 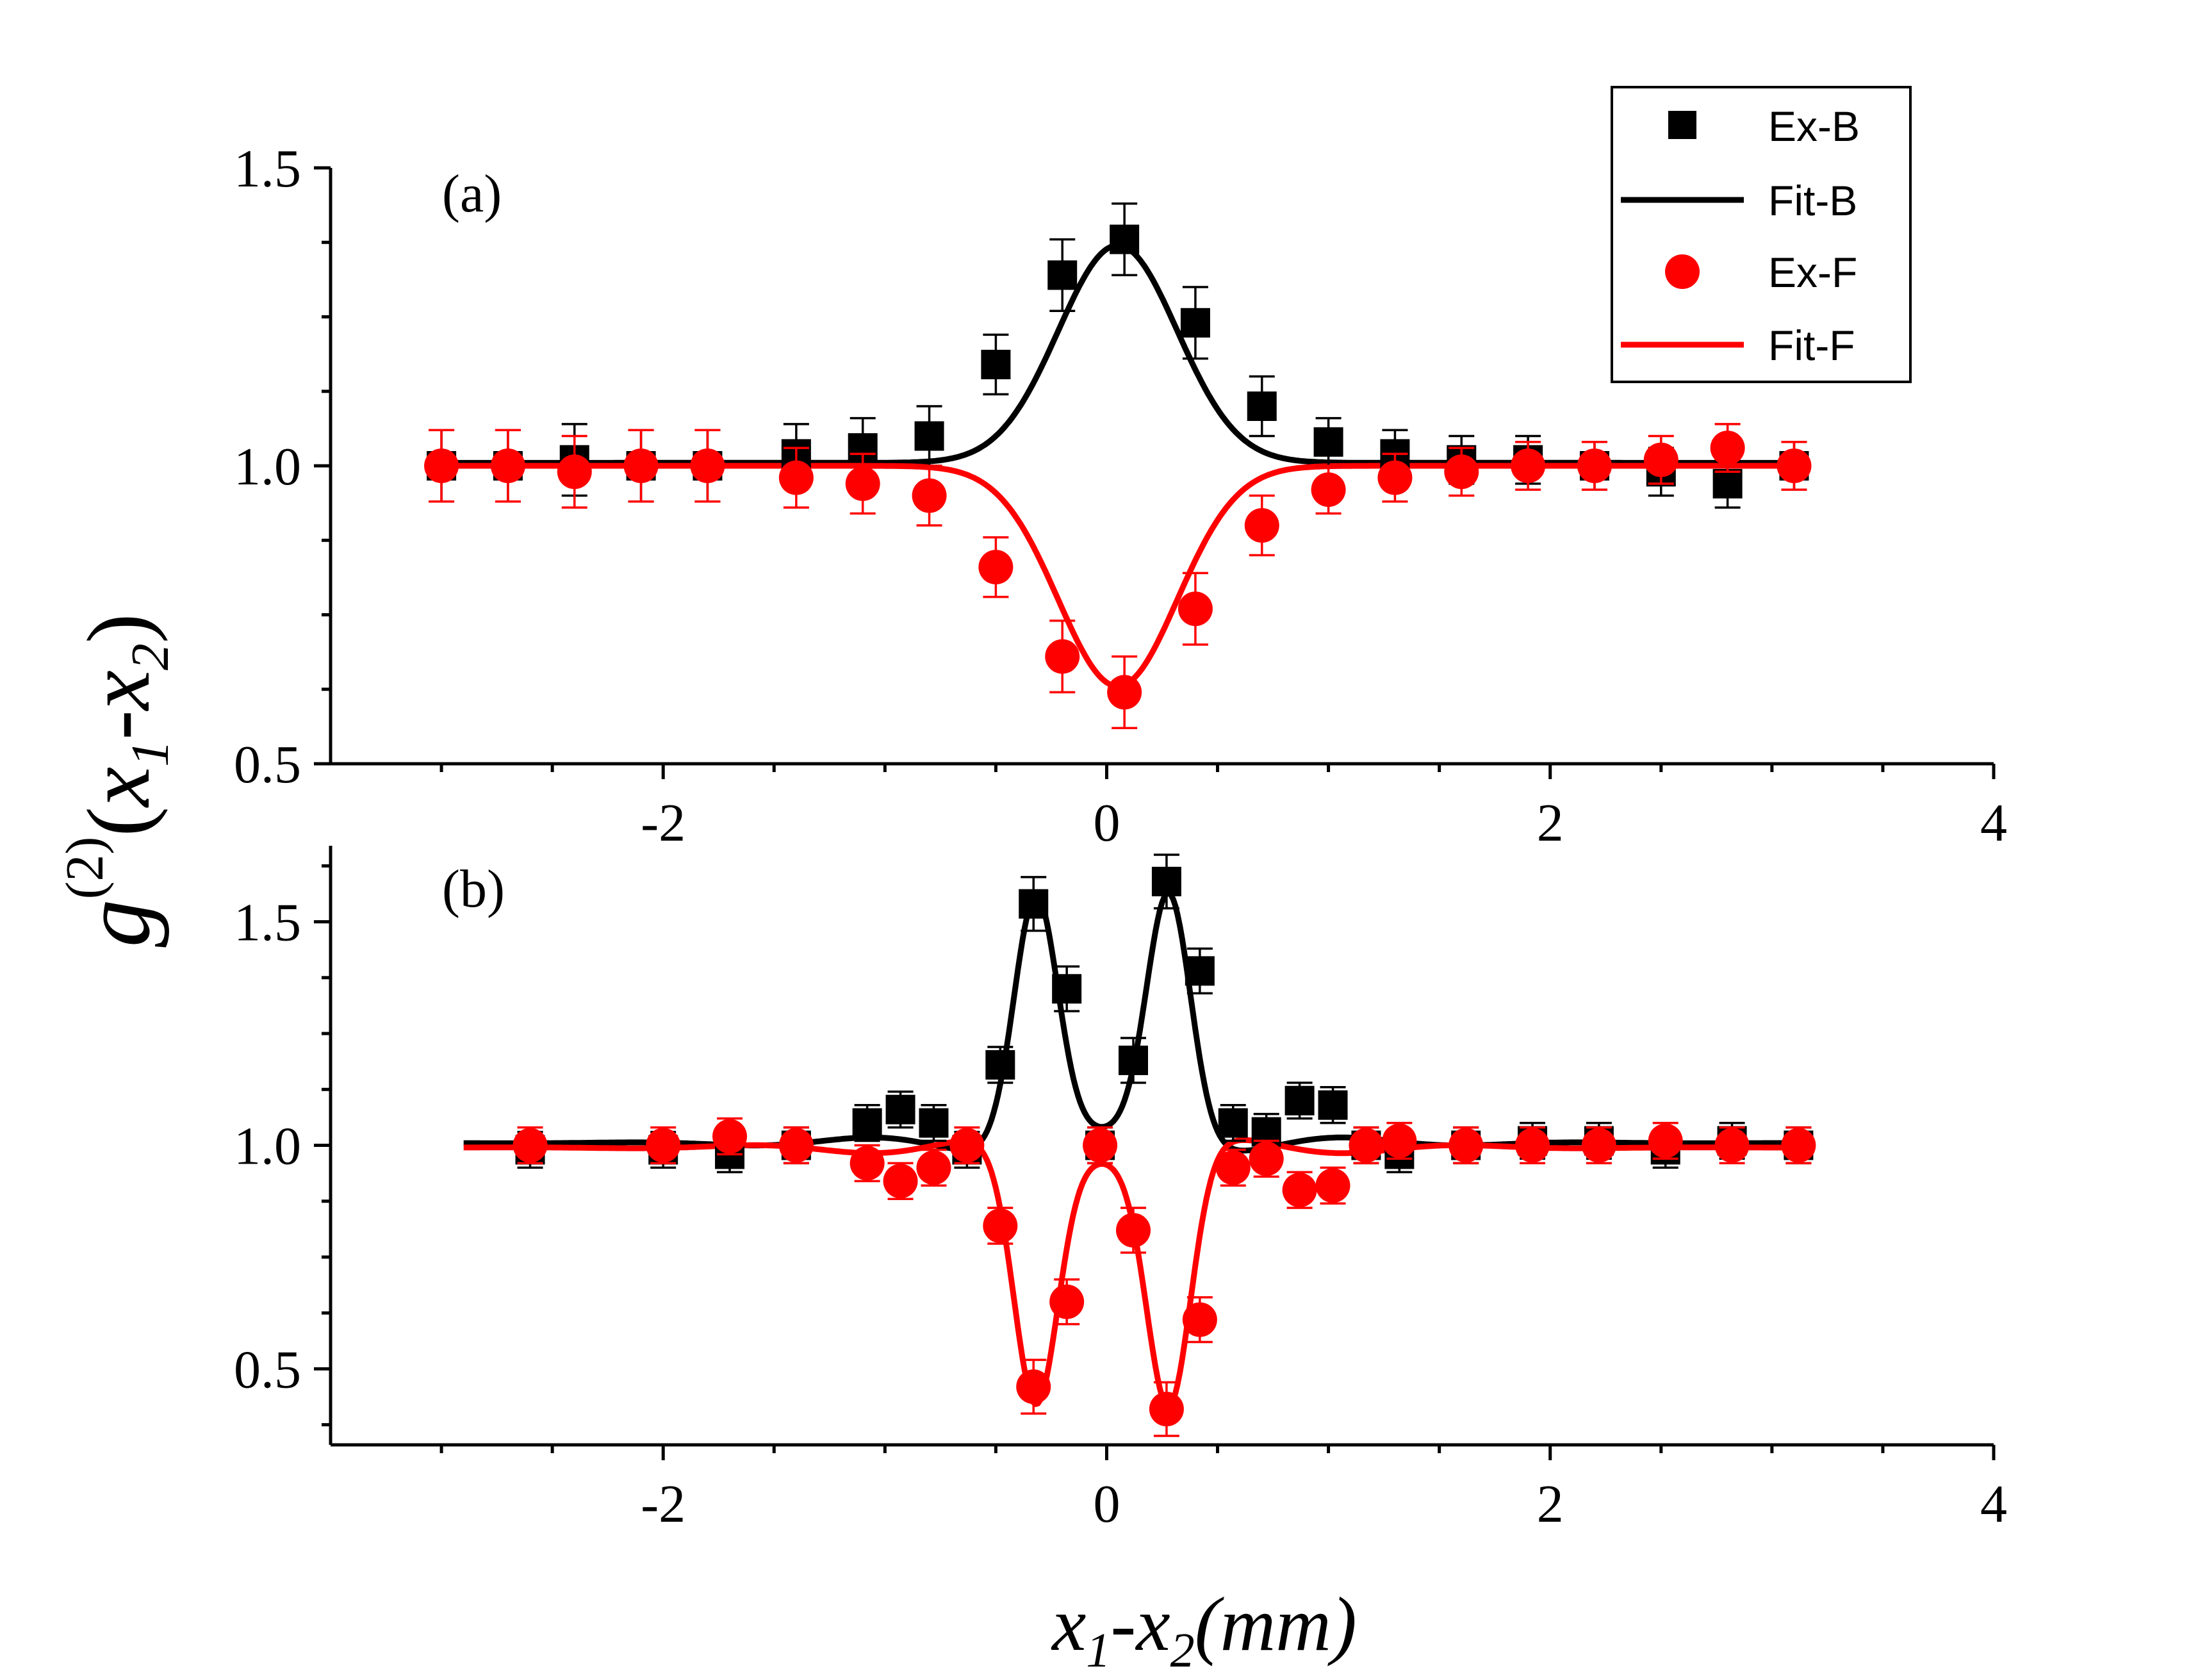 What do you see at coordinates (1123, 1624) in the screenshot?
I see `x-title-dash: -` at bounding box center [1123, 1624].